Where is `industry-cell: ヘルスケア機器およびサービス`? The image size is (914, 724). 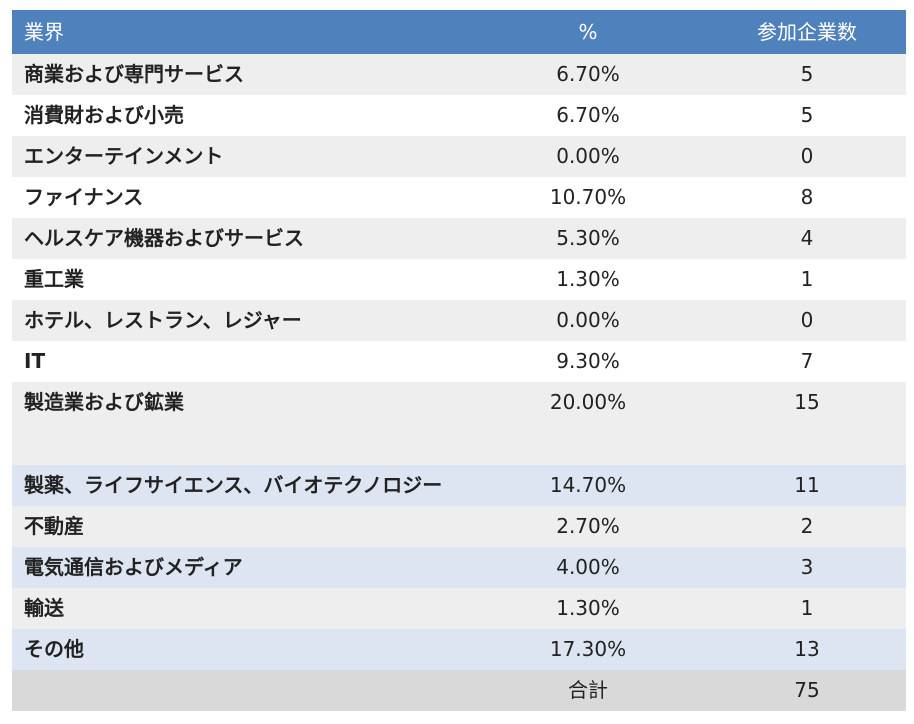 industry-cell: ヘルスケア機器およびサービス is located at coordinates (164, 238).